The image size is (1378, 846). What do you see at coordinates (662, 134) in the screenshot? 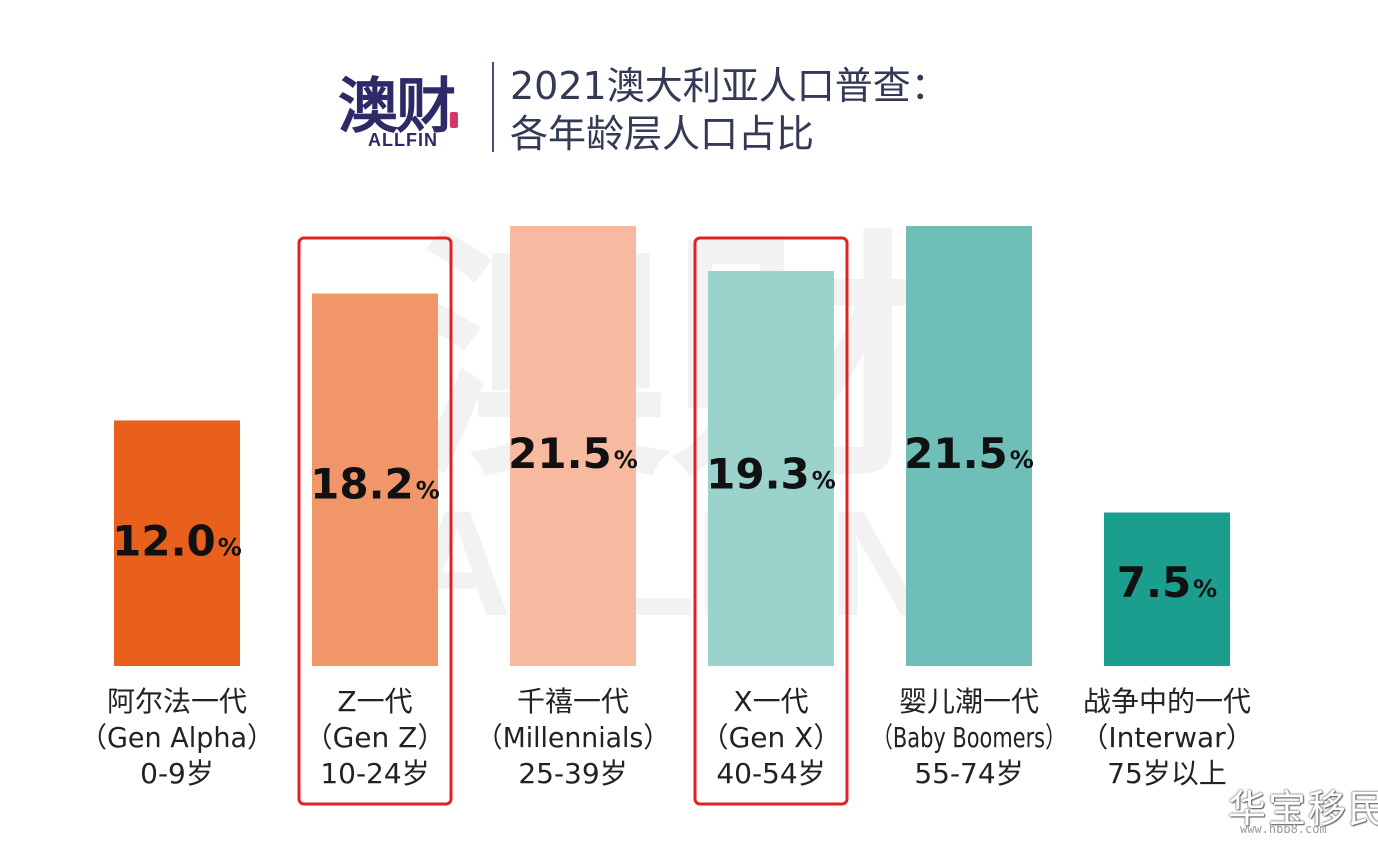
I see `chart-title-line2: 各年龄层人口占比` at bounding box center [662, 134].